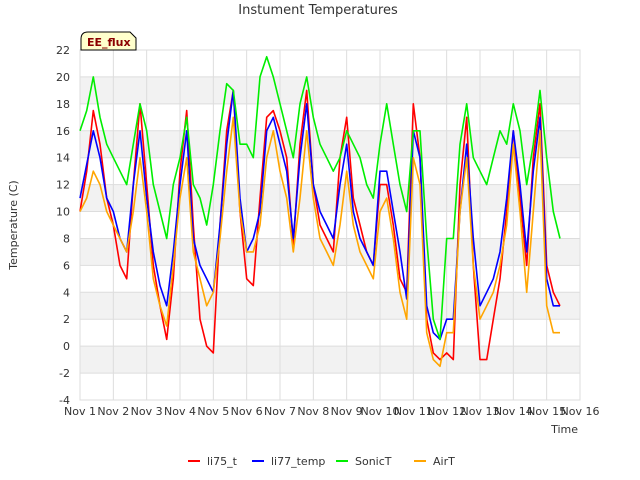  I want to click on legend-label-li77_temp: li77_temp, so click(298, 461).